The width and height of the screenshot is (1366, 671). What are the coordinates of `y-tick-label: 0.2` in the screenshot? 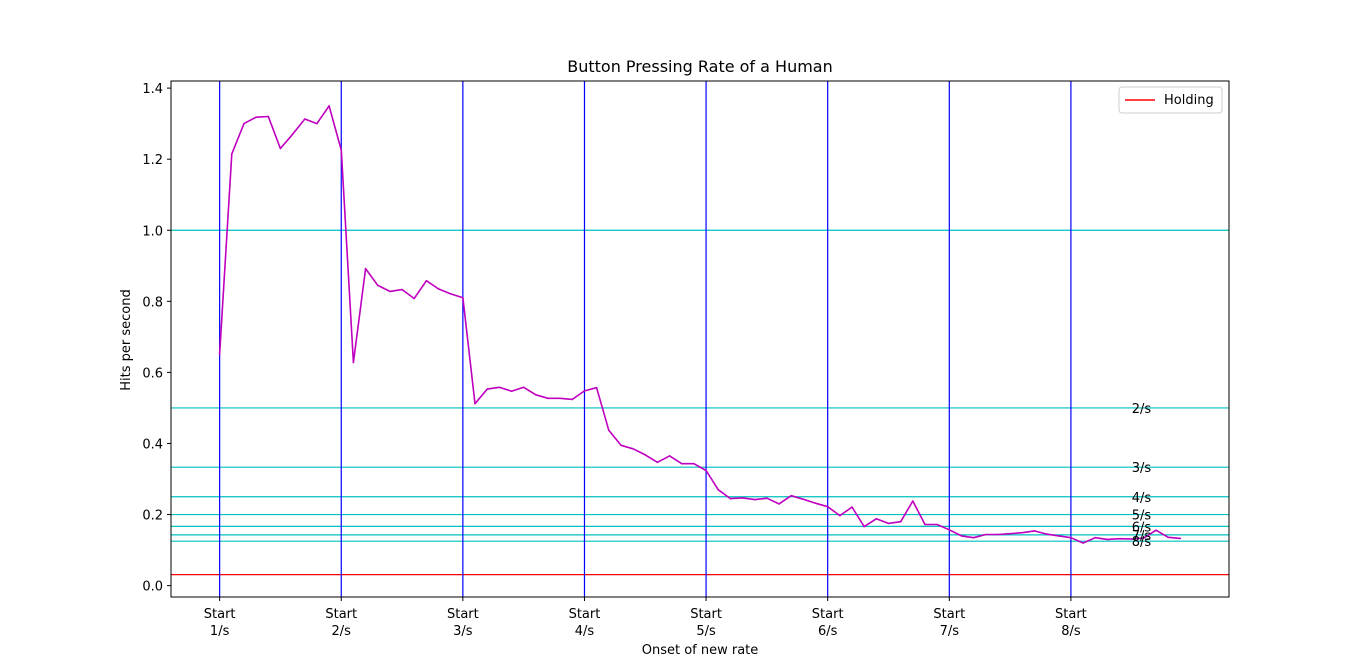 It's located at (152, 516).